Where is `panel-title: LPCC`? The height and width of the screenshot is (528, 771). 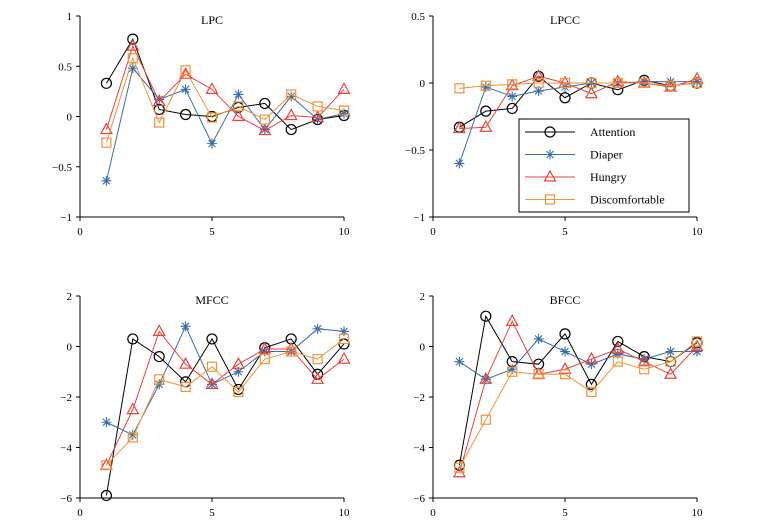
panel-title: LPCC is located at coordinates (565, 20).